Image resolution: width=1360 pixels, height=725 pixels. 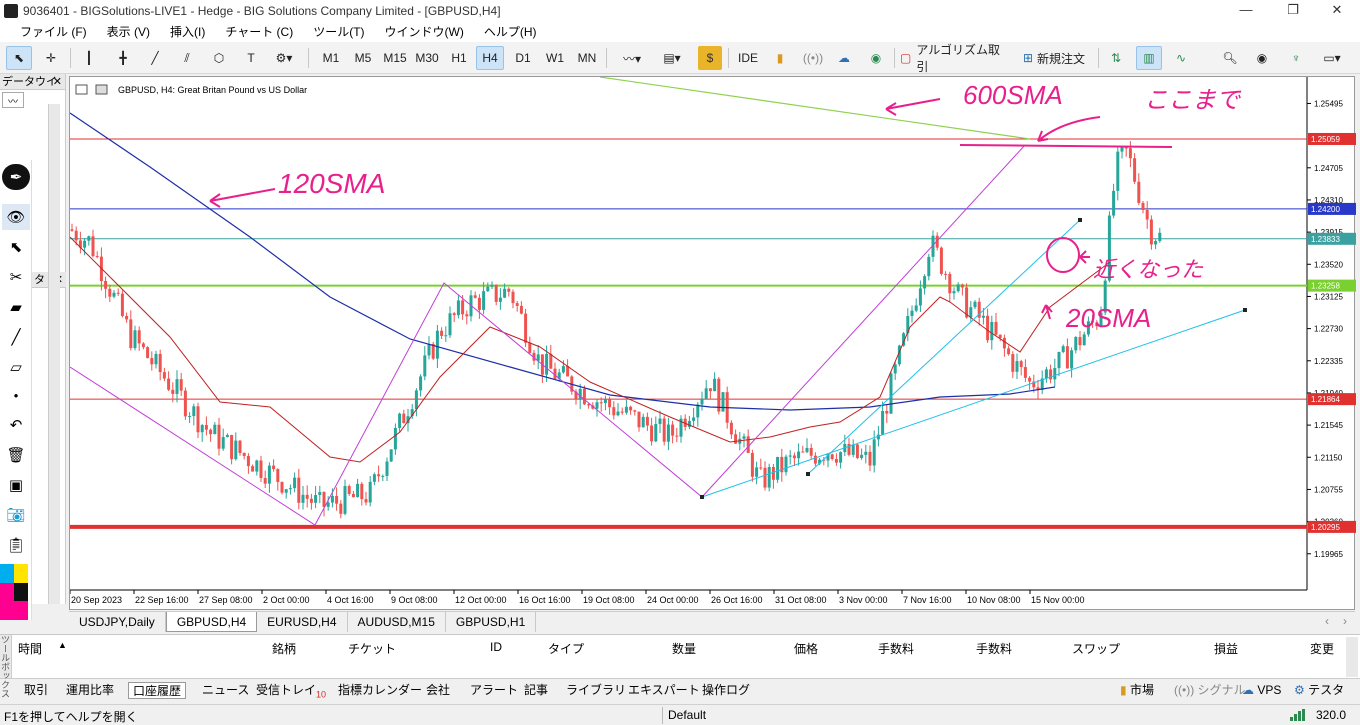 I want to click on lock-icon: ▮, so click(x=780, y=58).